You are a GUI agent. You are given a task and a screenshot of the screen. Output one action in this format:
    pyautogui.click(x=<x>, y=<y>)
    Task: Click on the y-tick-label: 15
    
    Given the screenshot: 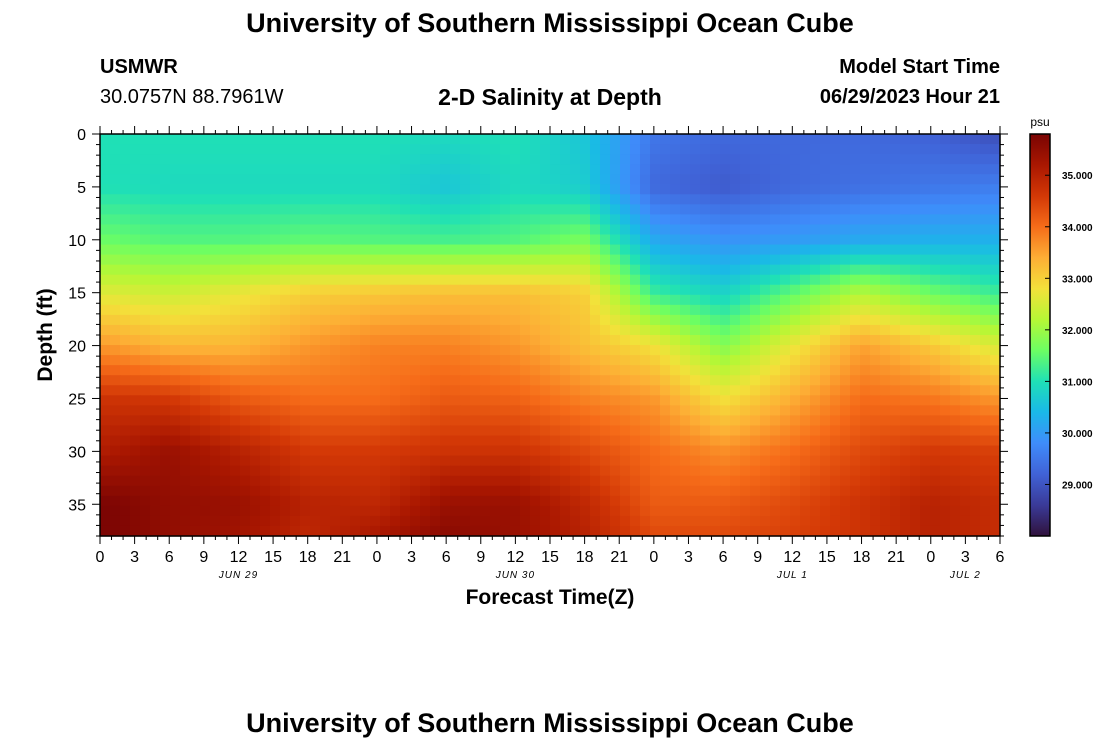 What is the action you would take?
    pyautogui.click(x=77, y=294)
    